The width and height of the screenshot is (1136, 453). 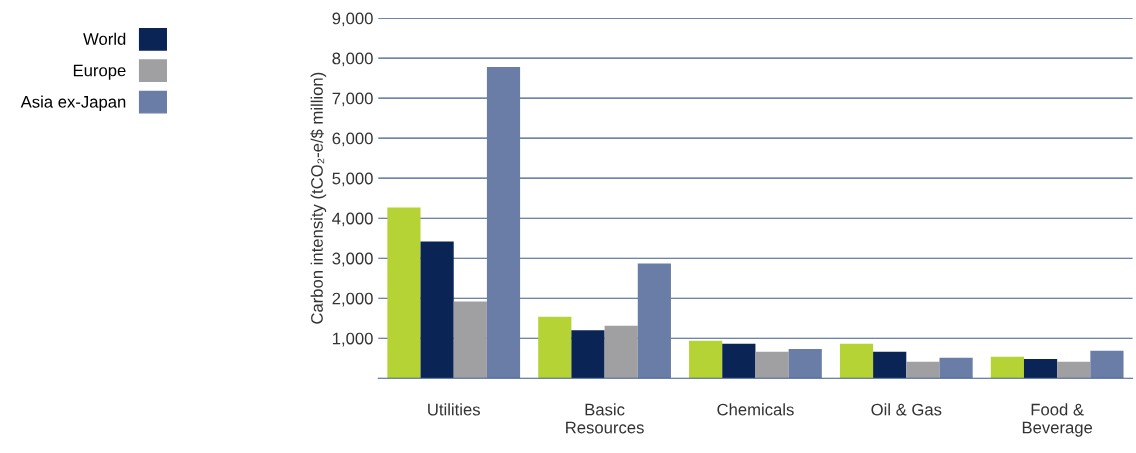 I want to click on y-tick-label: 2,000, so click(x=352, y=299).